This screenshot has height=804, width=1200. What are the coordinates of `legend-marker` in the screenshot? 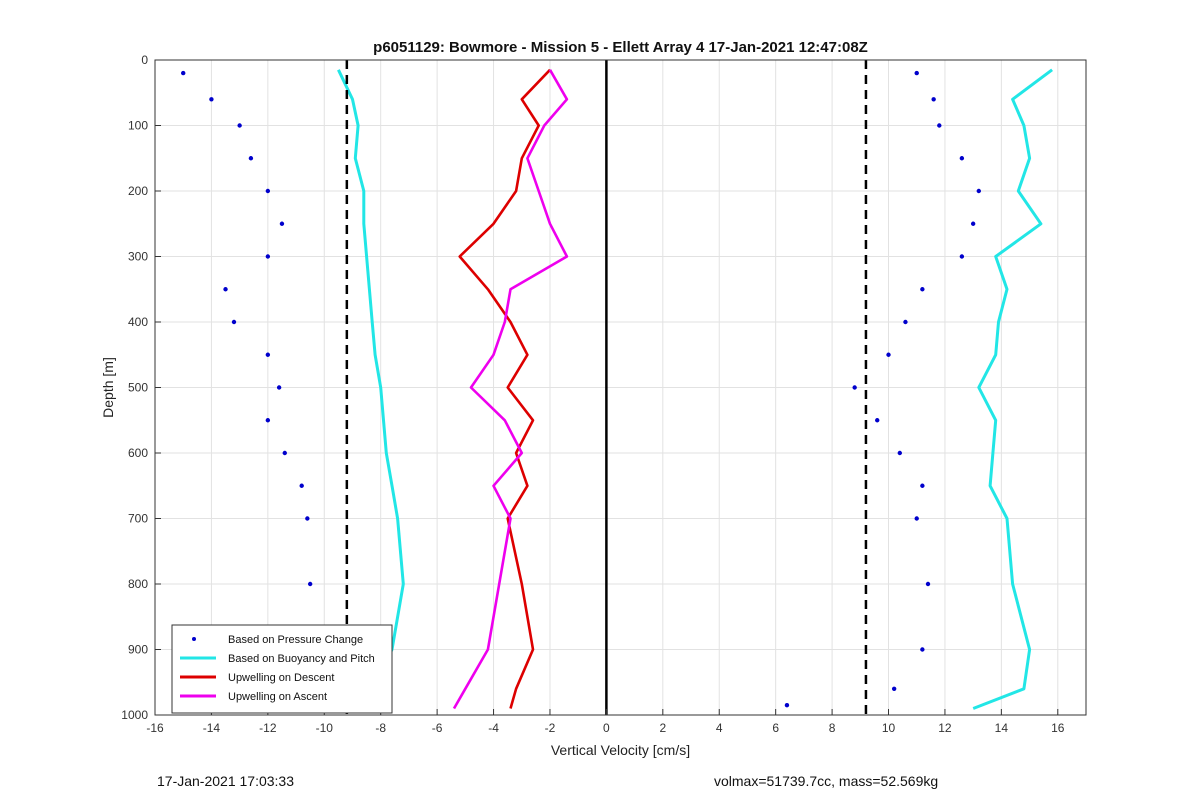 It's located at (194, 639).